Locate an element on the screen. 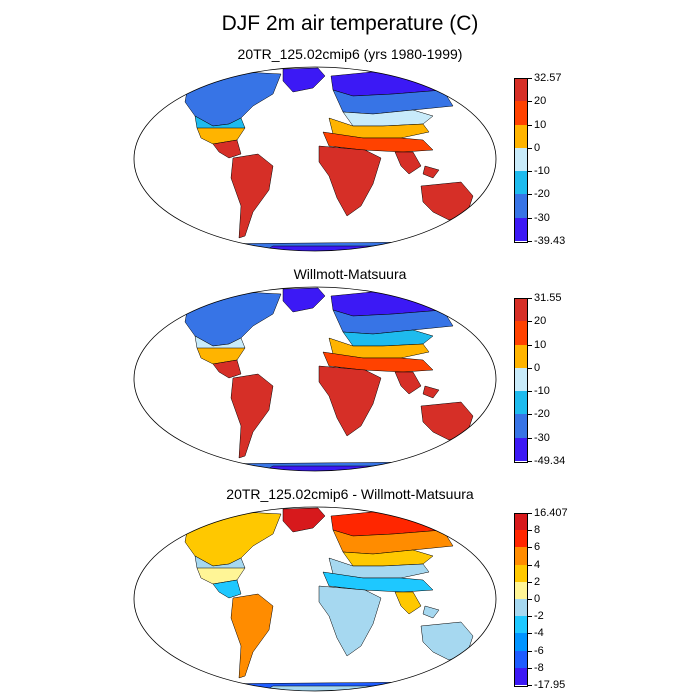 The width and height of the screenshot is (700, 700). colorbar-obs: 31.55 20 10 0 -10 -20 -30 -49.34 is located at coordinates (539, 379).